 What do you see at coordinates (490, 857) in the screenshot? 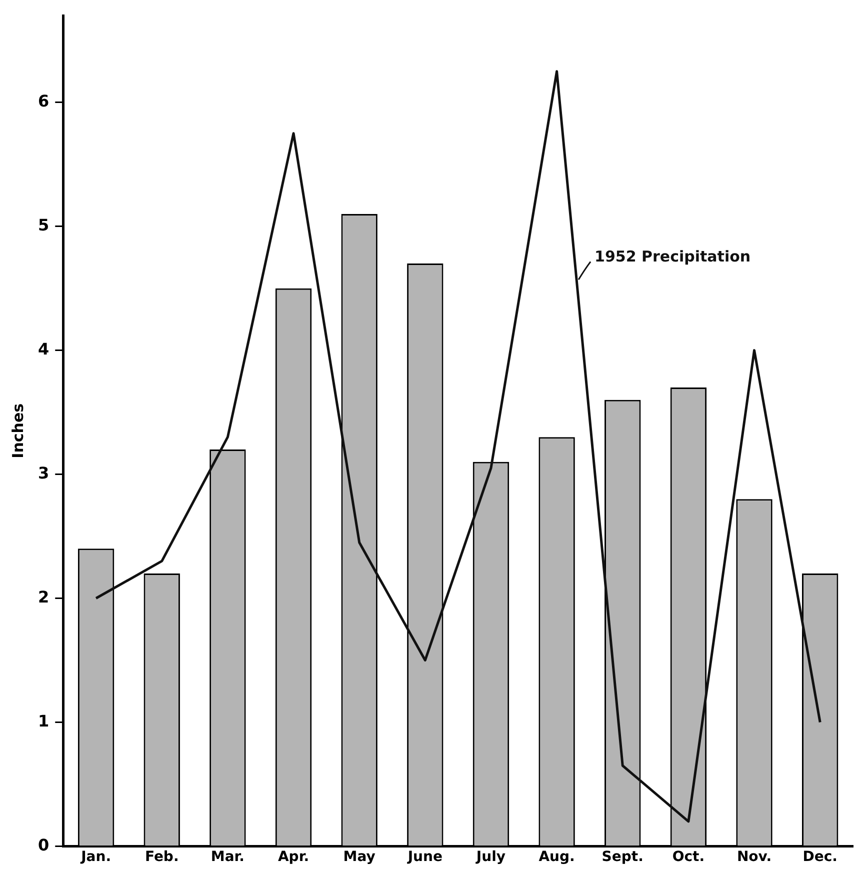
I see `x-tick-label: July` at bounding box center [490, 857].